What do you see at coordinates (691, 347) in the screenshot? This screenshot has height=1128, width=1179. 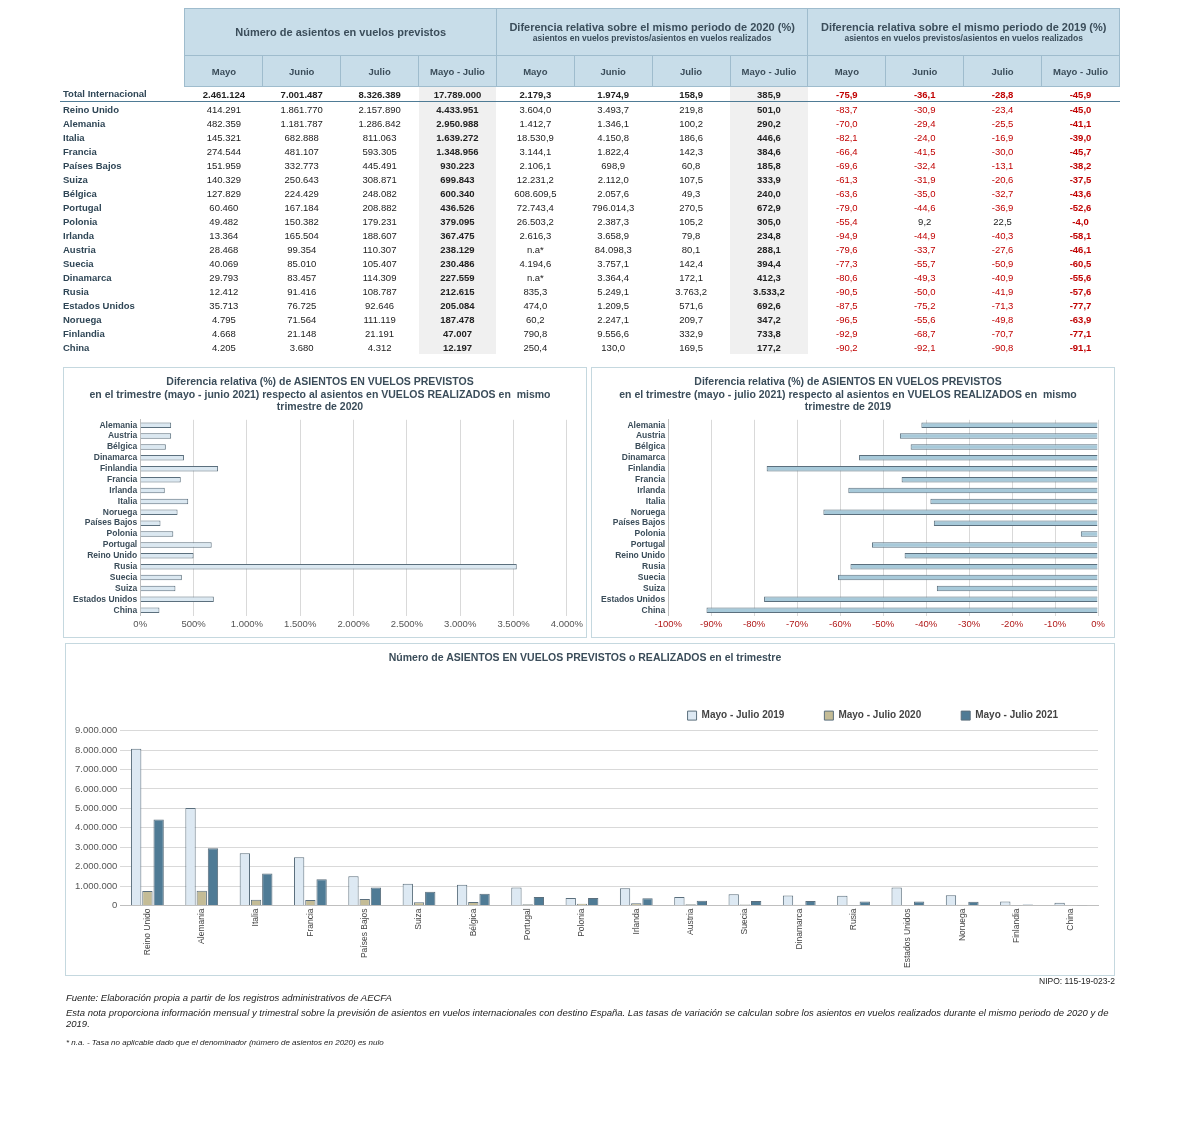 I see `data-label: 169,5` at bounding box center [691, 347].